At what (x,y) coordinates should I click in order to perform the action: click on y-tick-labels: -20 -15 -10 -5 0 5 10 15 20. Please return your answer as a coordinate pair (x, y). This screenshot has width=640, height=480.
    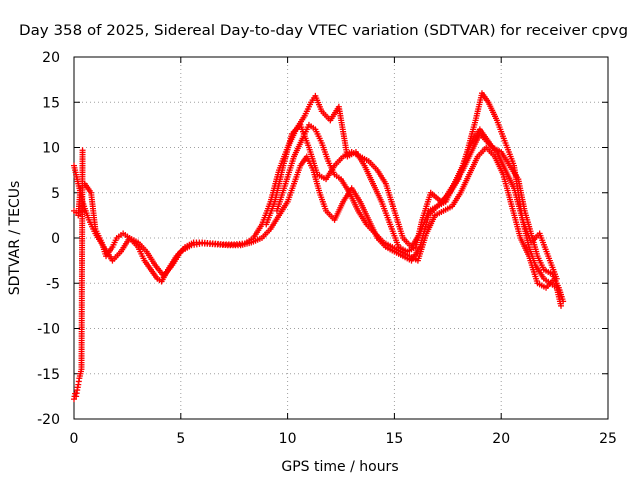
    Looking at the image, I should click on (48, 239).